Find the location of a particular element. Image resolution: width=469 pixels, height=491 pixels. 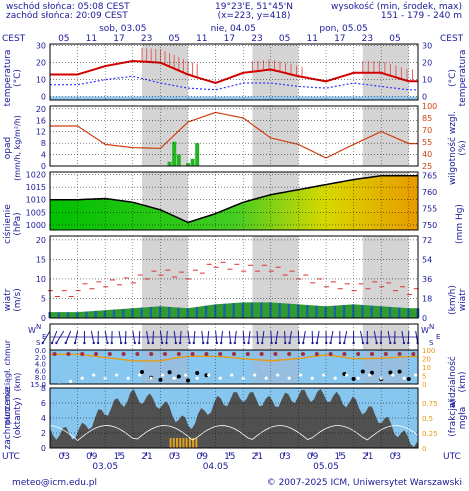

bottom-date-labels: 03.05 04.05 05.05 is located at coordinates (215, 467).